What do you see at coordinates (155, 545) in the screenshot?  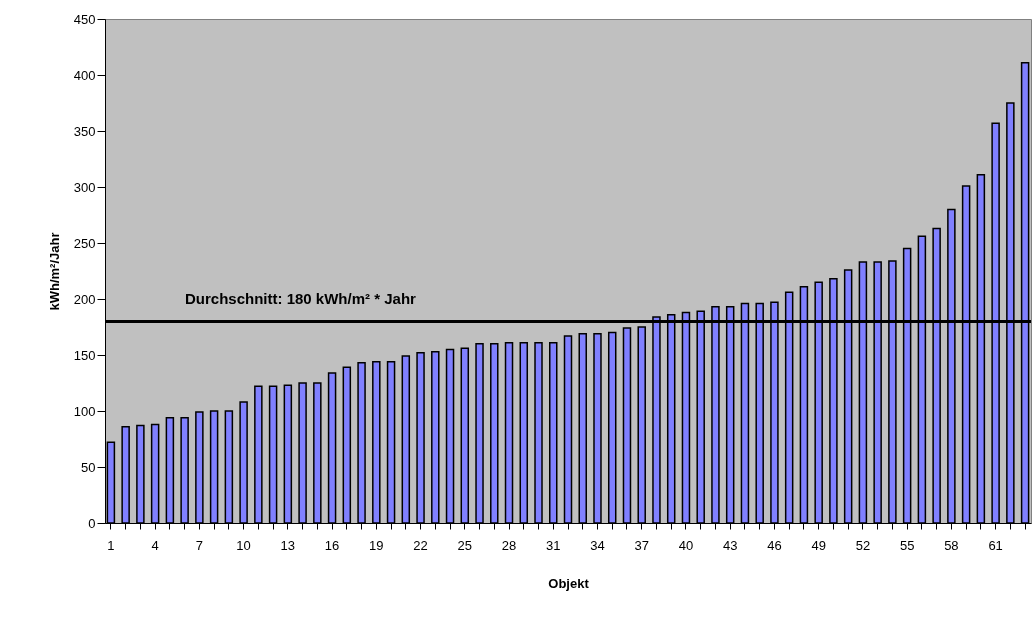 I see `x-tick-label: 4` at bounding box center [155, 545].